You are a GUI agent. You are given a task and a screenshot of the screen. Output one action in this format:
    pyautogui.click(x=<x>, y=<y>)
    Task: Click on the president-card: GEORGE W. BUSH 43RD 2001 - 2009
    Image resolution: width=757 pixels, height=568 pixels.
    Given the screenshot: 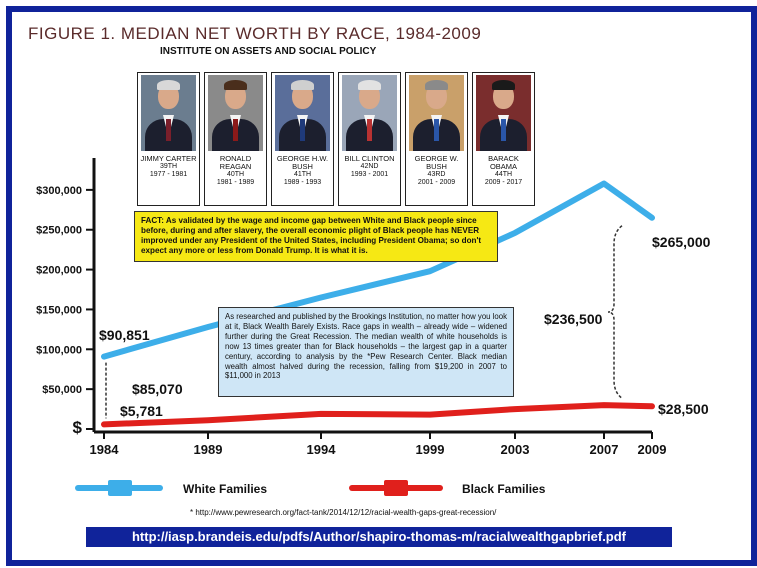 What is the action you would take?
    pyautogui.click(x=436, y=139)
    